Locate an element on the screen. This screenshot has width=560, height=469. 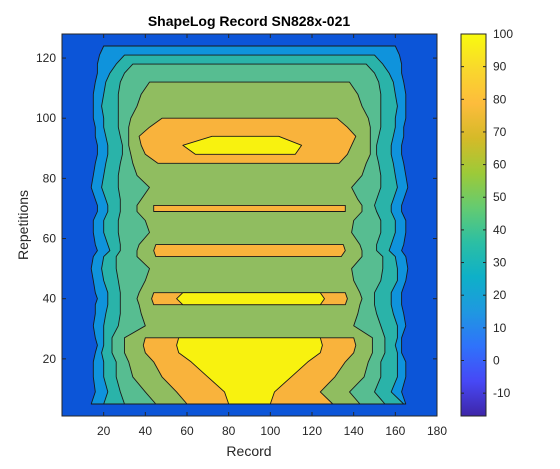
colorbar-tick-label: 10 is located at coordinates (500, 328).